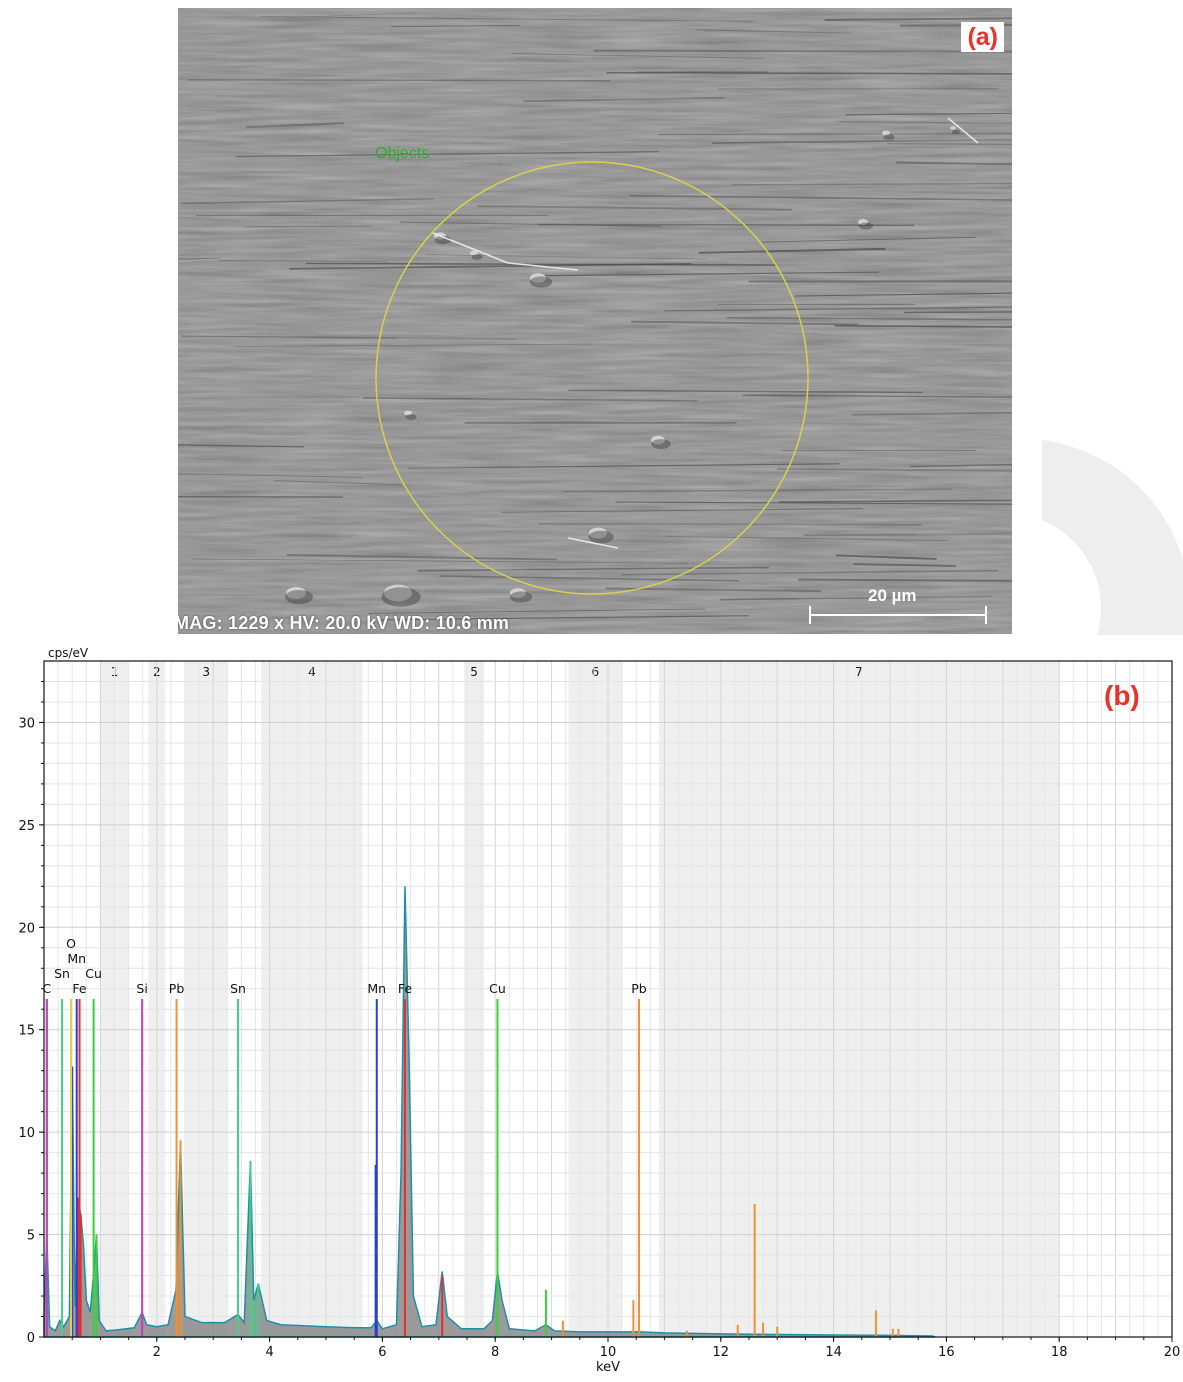  What do you see at coordinates (595, 672) in the screenshot?
I see `region-label: 6` at bounding box center [595, 672].